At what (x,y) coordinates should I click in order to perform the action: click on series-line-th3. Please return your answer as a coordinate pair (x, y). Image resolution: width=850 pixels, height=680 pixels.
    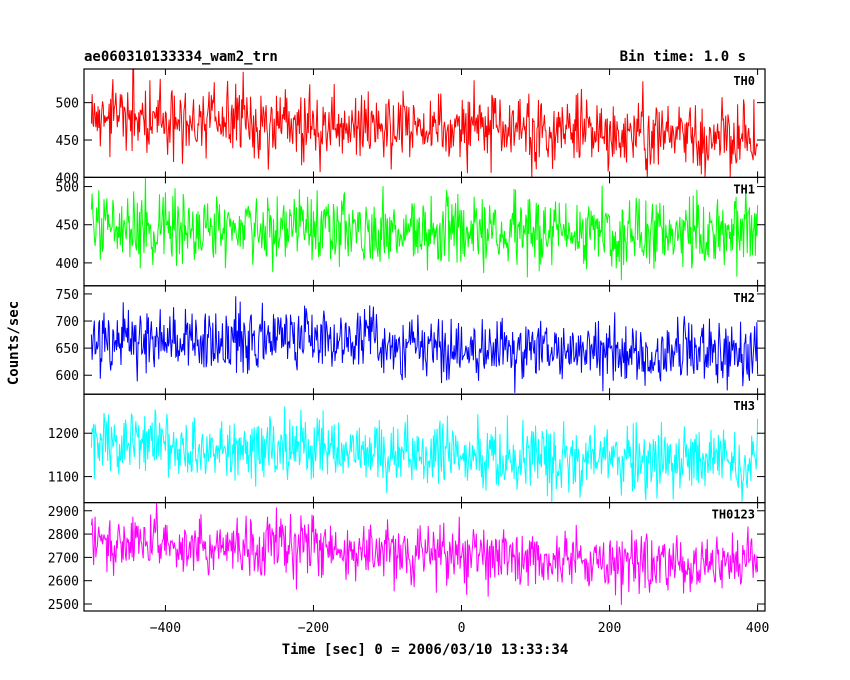
    Looking at the image, I should click on (424, 454).